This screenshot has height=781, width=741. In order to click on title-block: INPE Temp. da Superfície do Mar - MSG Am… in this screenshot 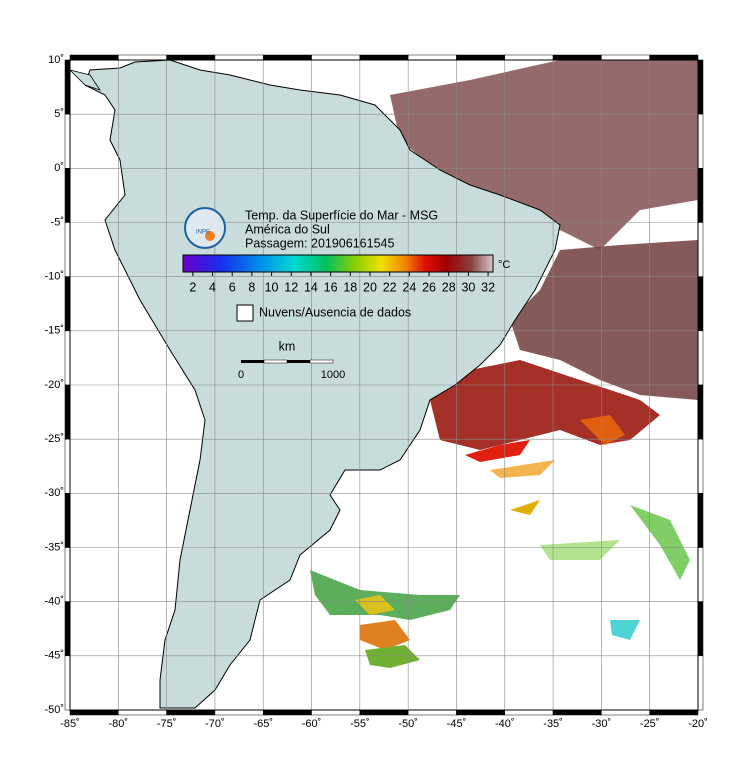, I will do `click(311, 228)`.